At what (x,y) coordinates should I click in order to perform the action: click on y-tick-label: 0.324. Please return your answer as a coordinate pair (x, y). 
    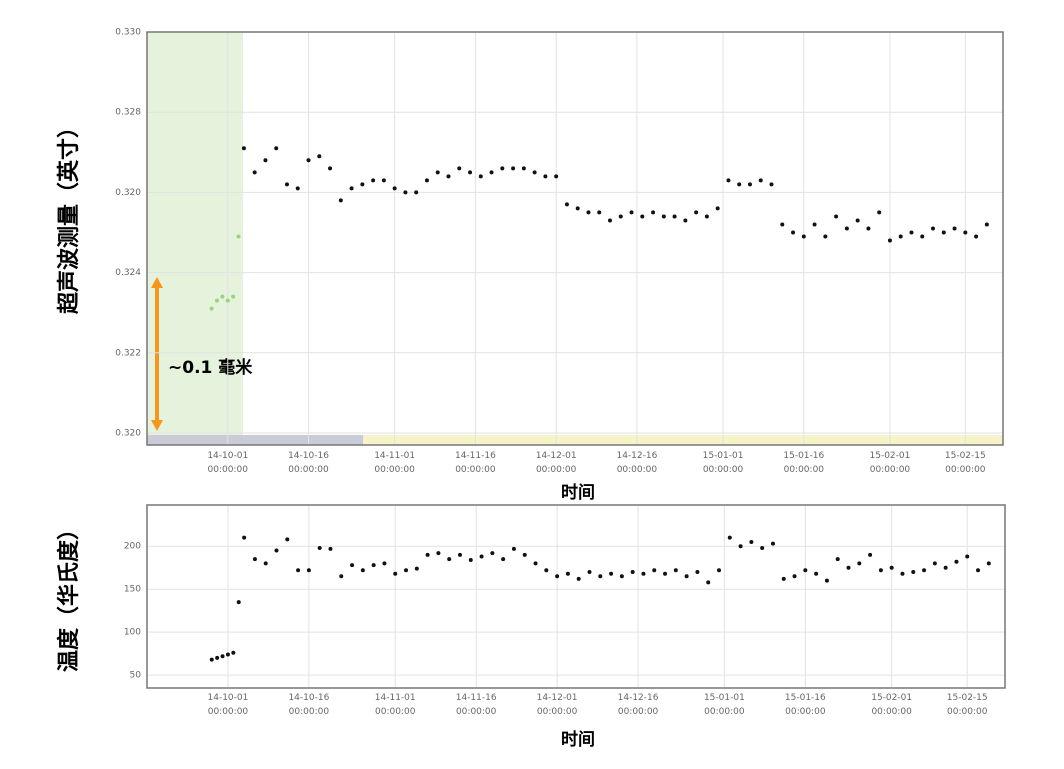
    Looking at the image, I should click on (128, 273).